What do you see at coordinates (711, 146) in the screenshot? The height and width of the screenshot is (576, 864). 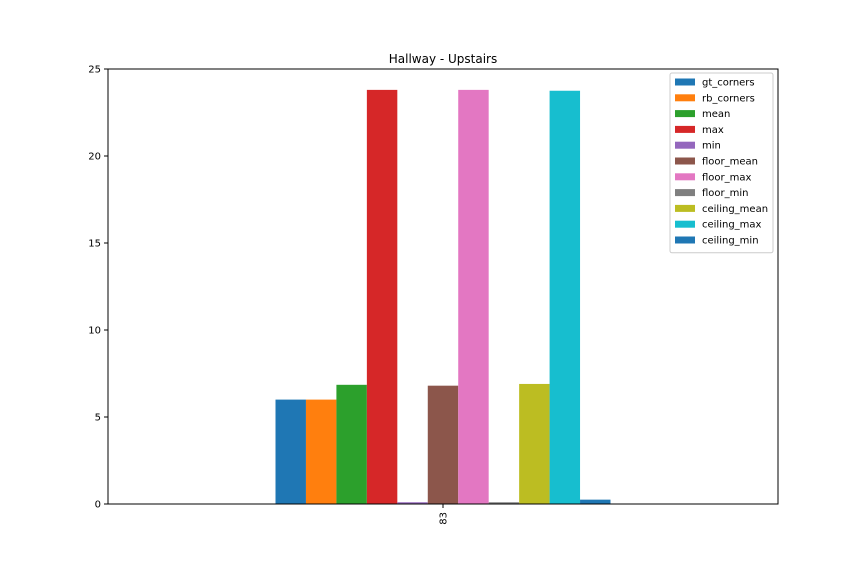 I see `legend-label-min: min` at bounding box center [711, 146].